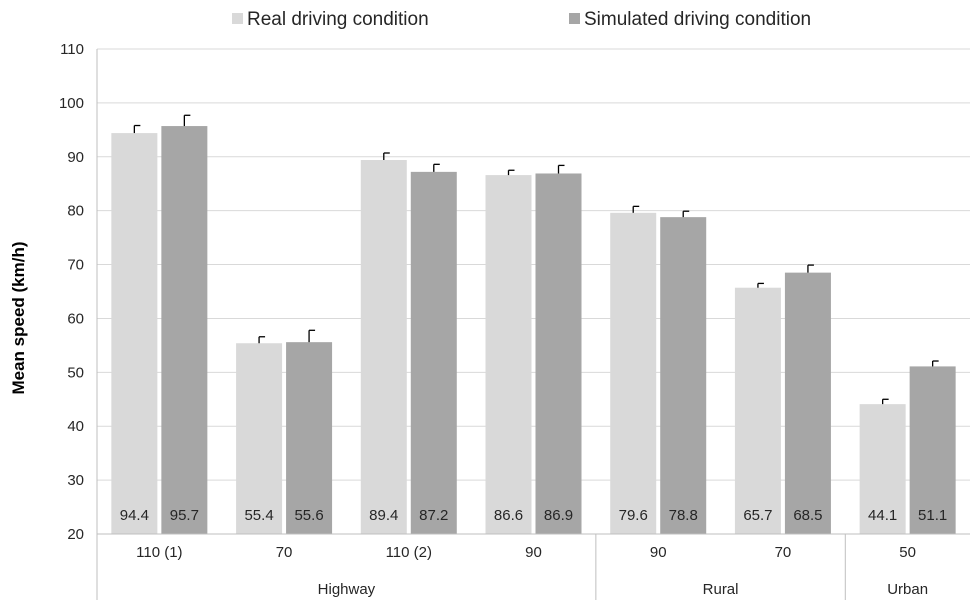  What do you see at coordinates (882, 515) in the screenshot?
I see `bar-value-label: 44.1` at bounding box center [882, 515].